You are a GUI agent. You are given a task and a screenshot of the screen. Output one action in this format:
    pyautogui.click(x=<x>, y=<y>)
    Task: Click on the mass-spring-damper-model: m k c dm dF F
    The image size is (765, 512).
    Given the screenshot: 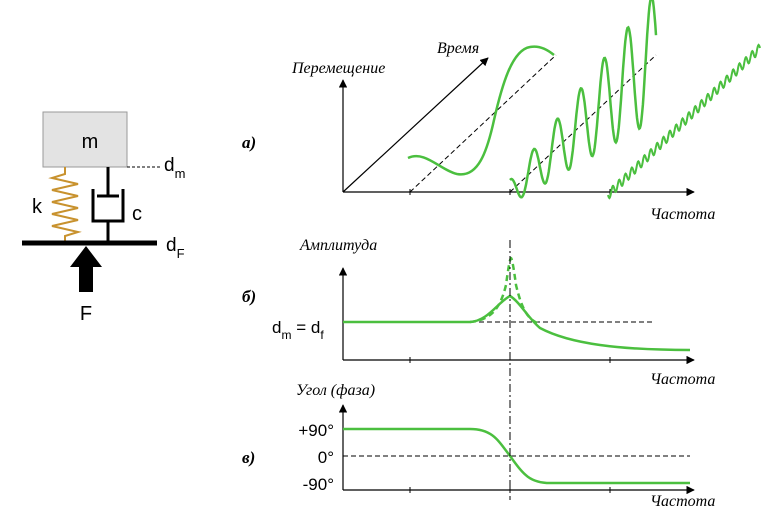 What is the action you would take?
    pyautogui.click(x=103, y=218)
    